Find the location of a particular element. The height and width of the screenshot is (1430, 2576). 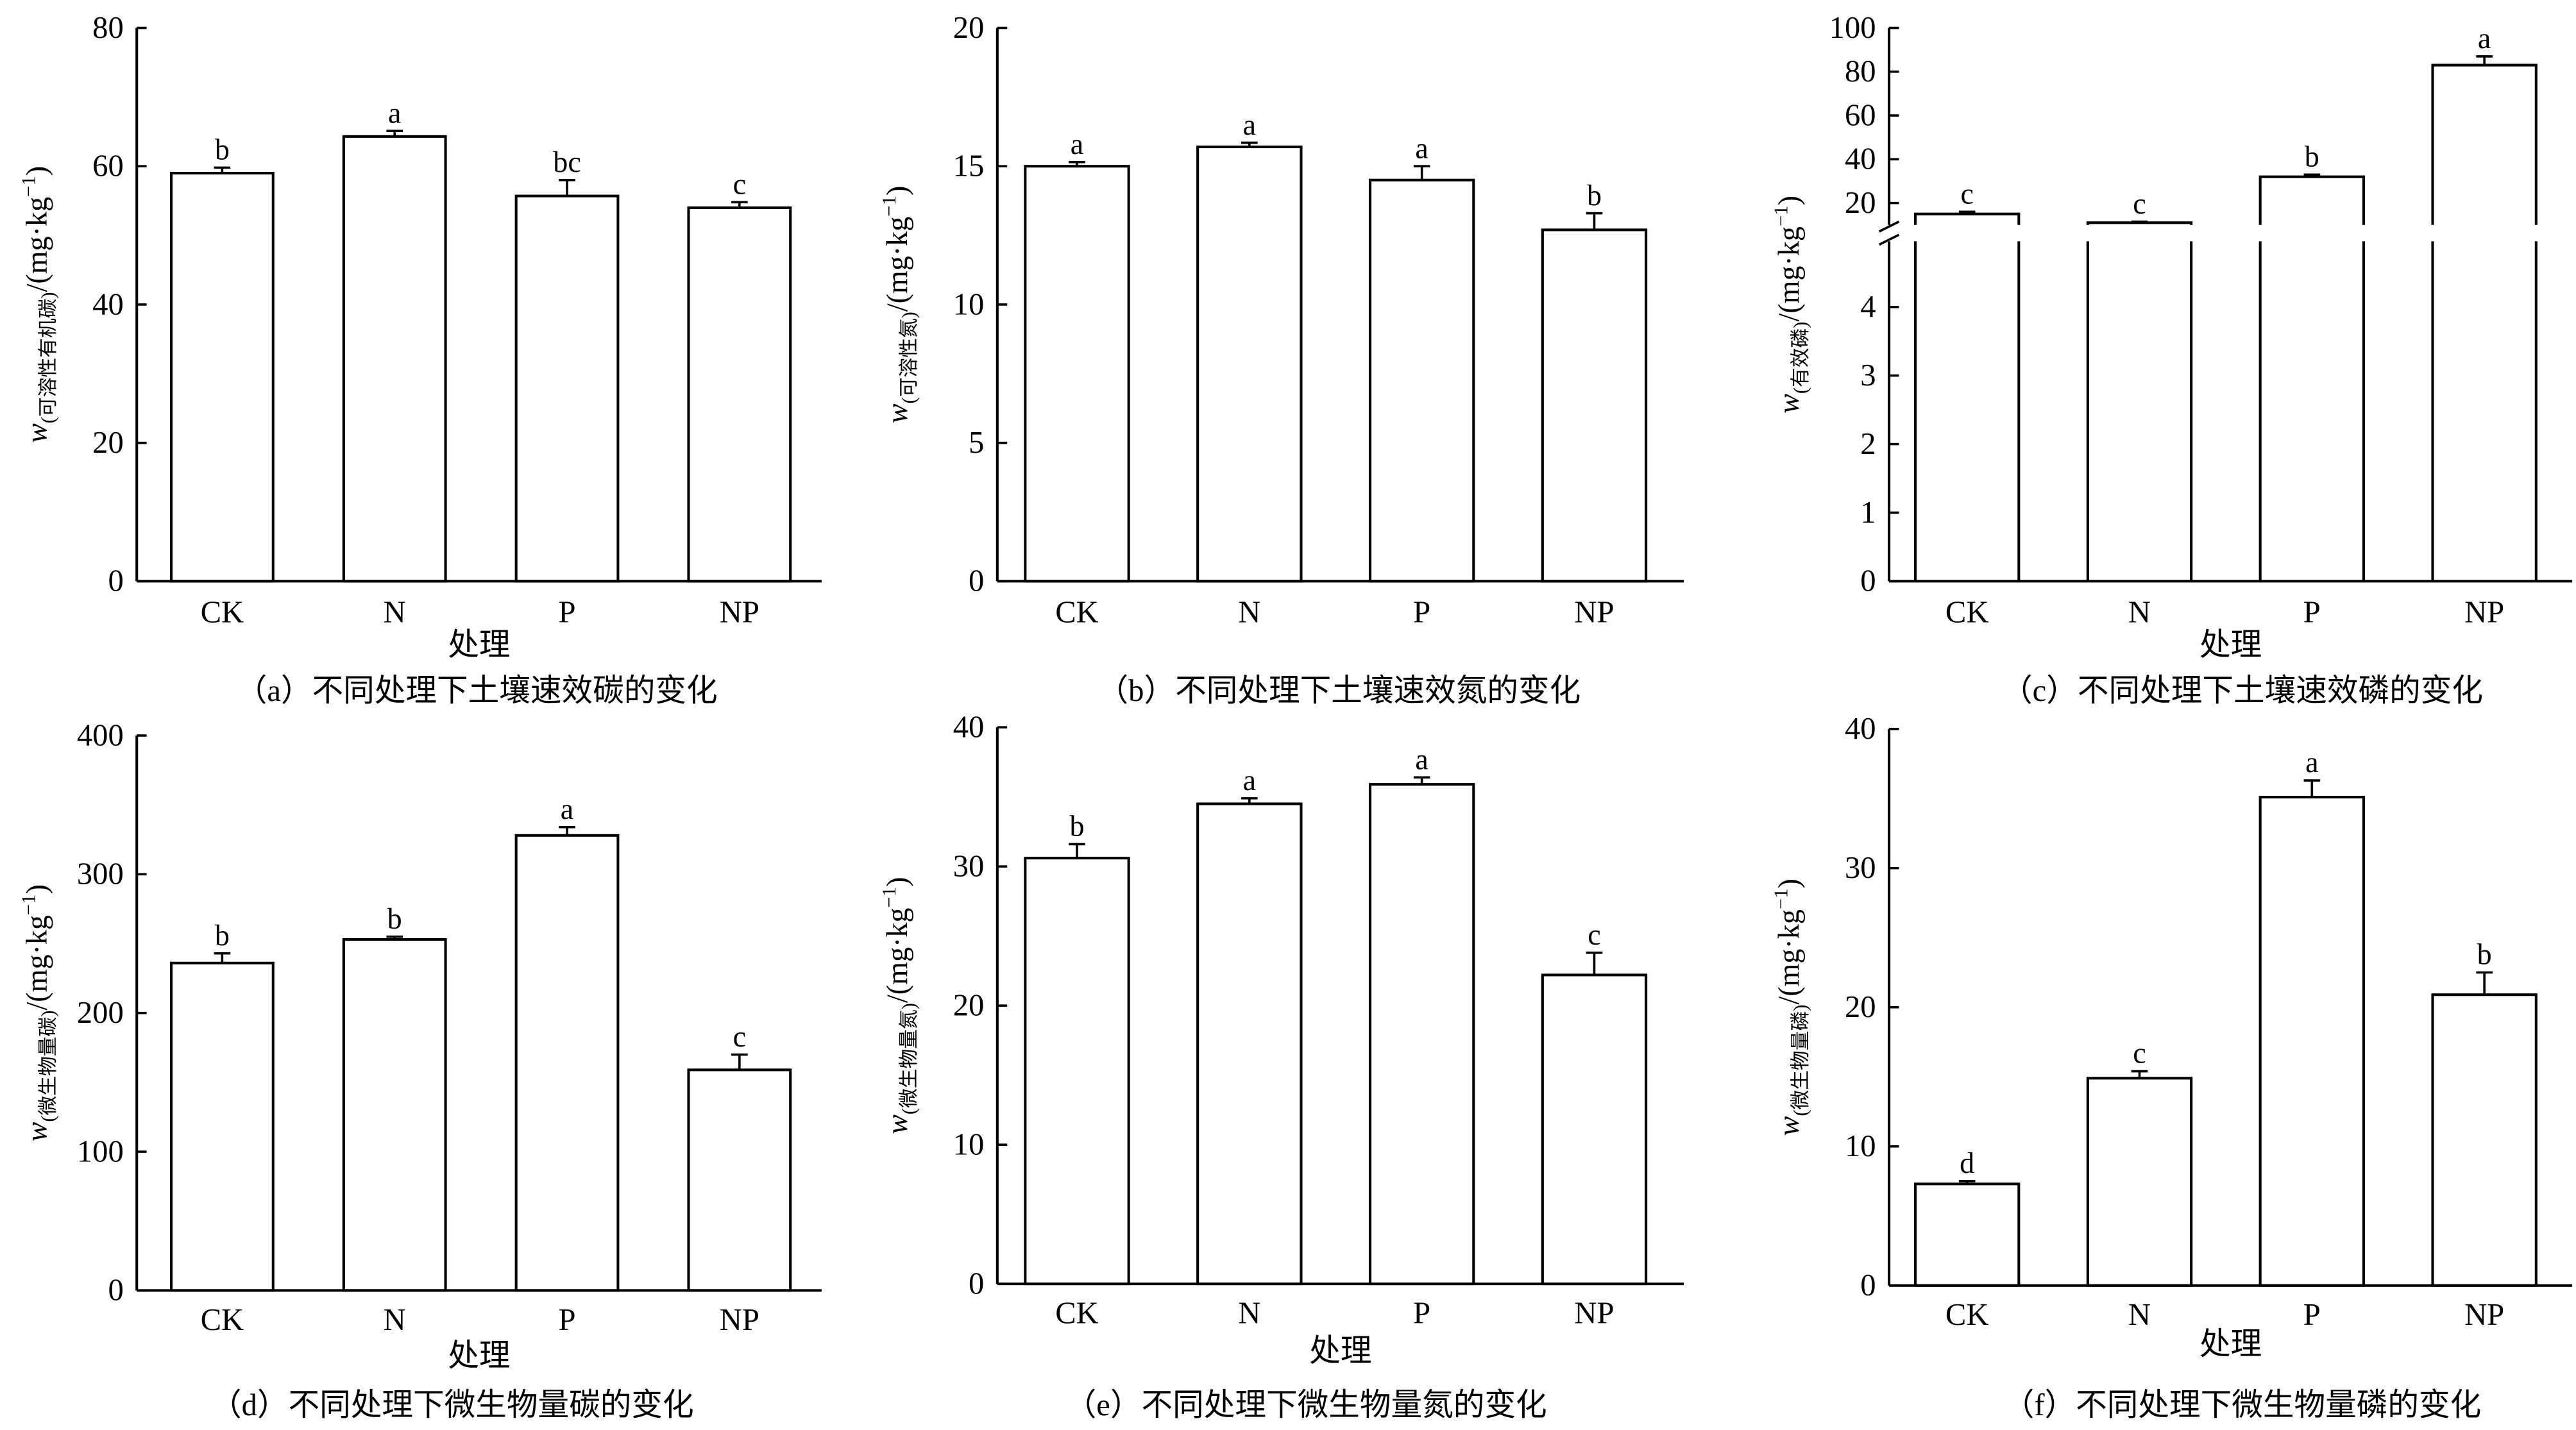

y-tick-label: 15 is located at coordinates (969, 166).